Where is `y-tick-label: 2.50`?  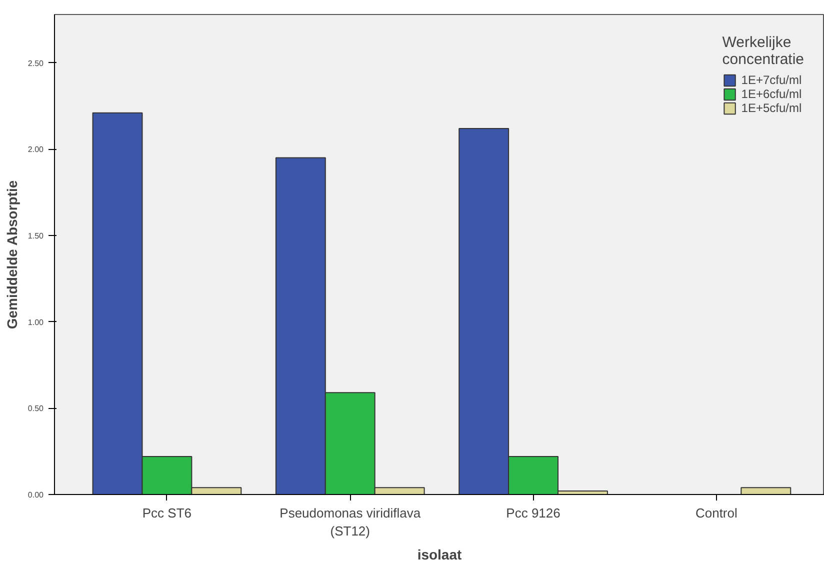 y-tick-label: 2.50 is located at coordinates (36, 63).